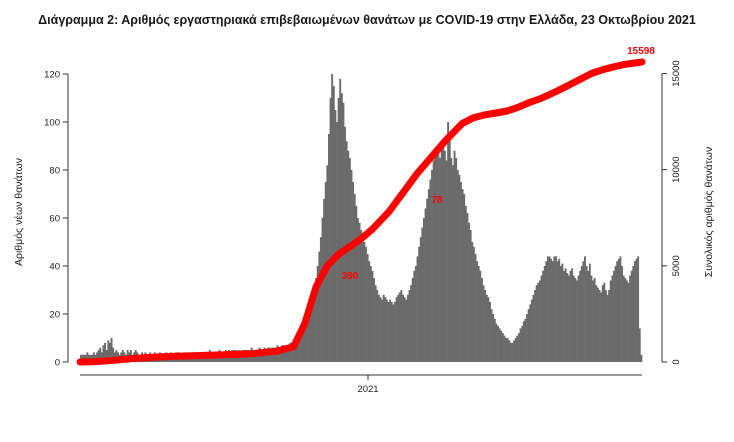 The height and width of the screenshot is (442, 734). I want to click on left-tick-label: 40, so click(54, 267).